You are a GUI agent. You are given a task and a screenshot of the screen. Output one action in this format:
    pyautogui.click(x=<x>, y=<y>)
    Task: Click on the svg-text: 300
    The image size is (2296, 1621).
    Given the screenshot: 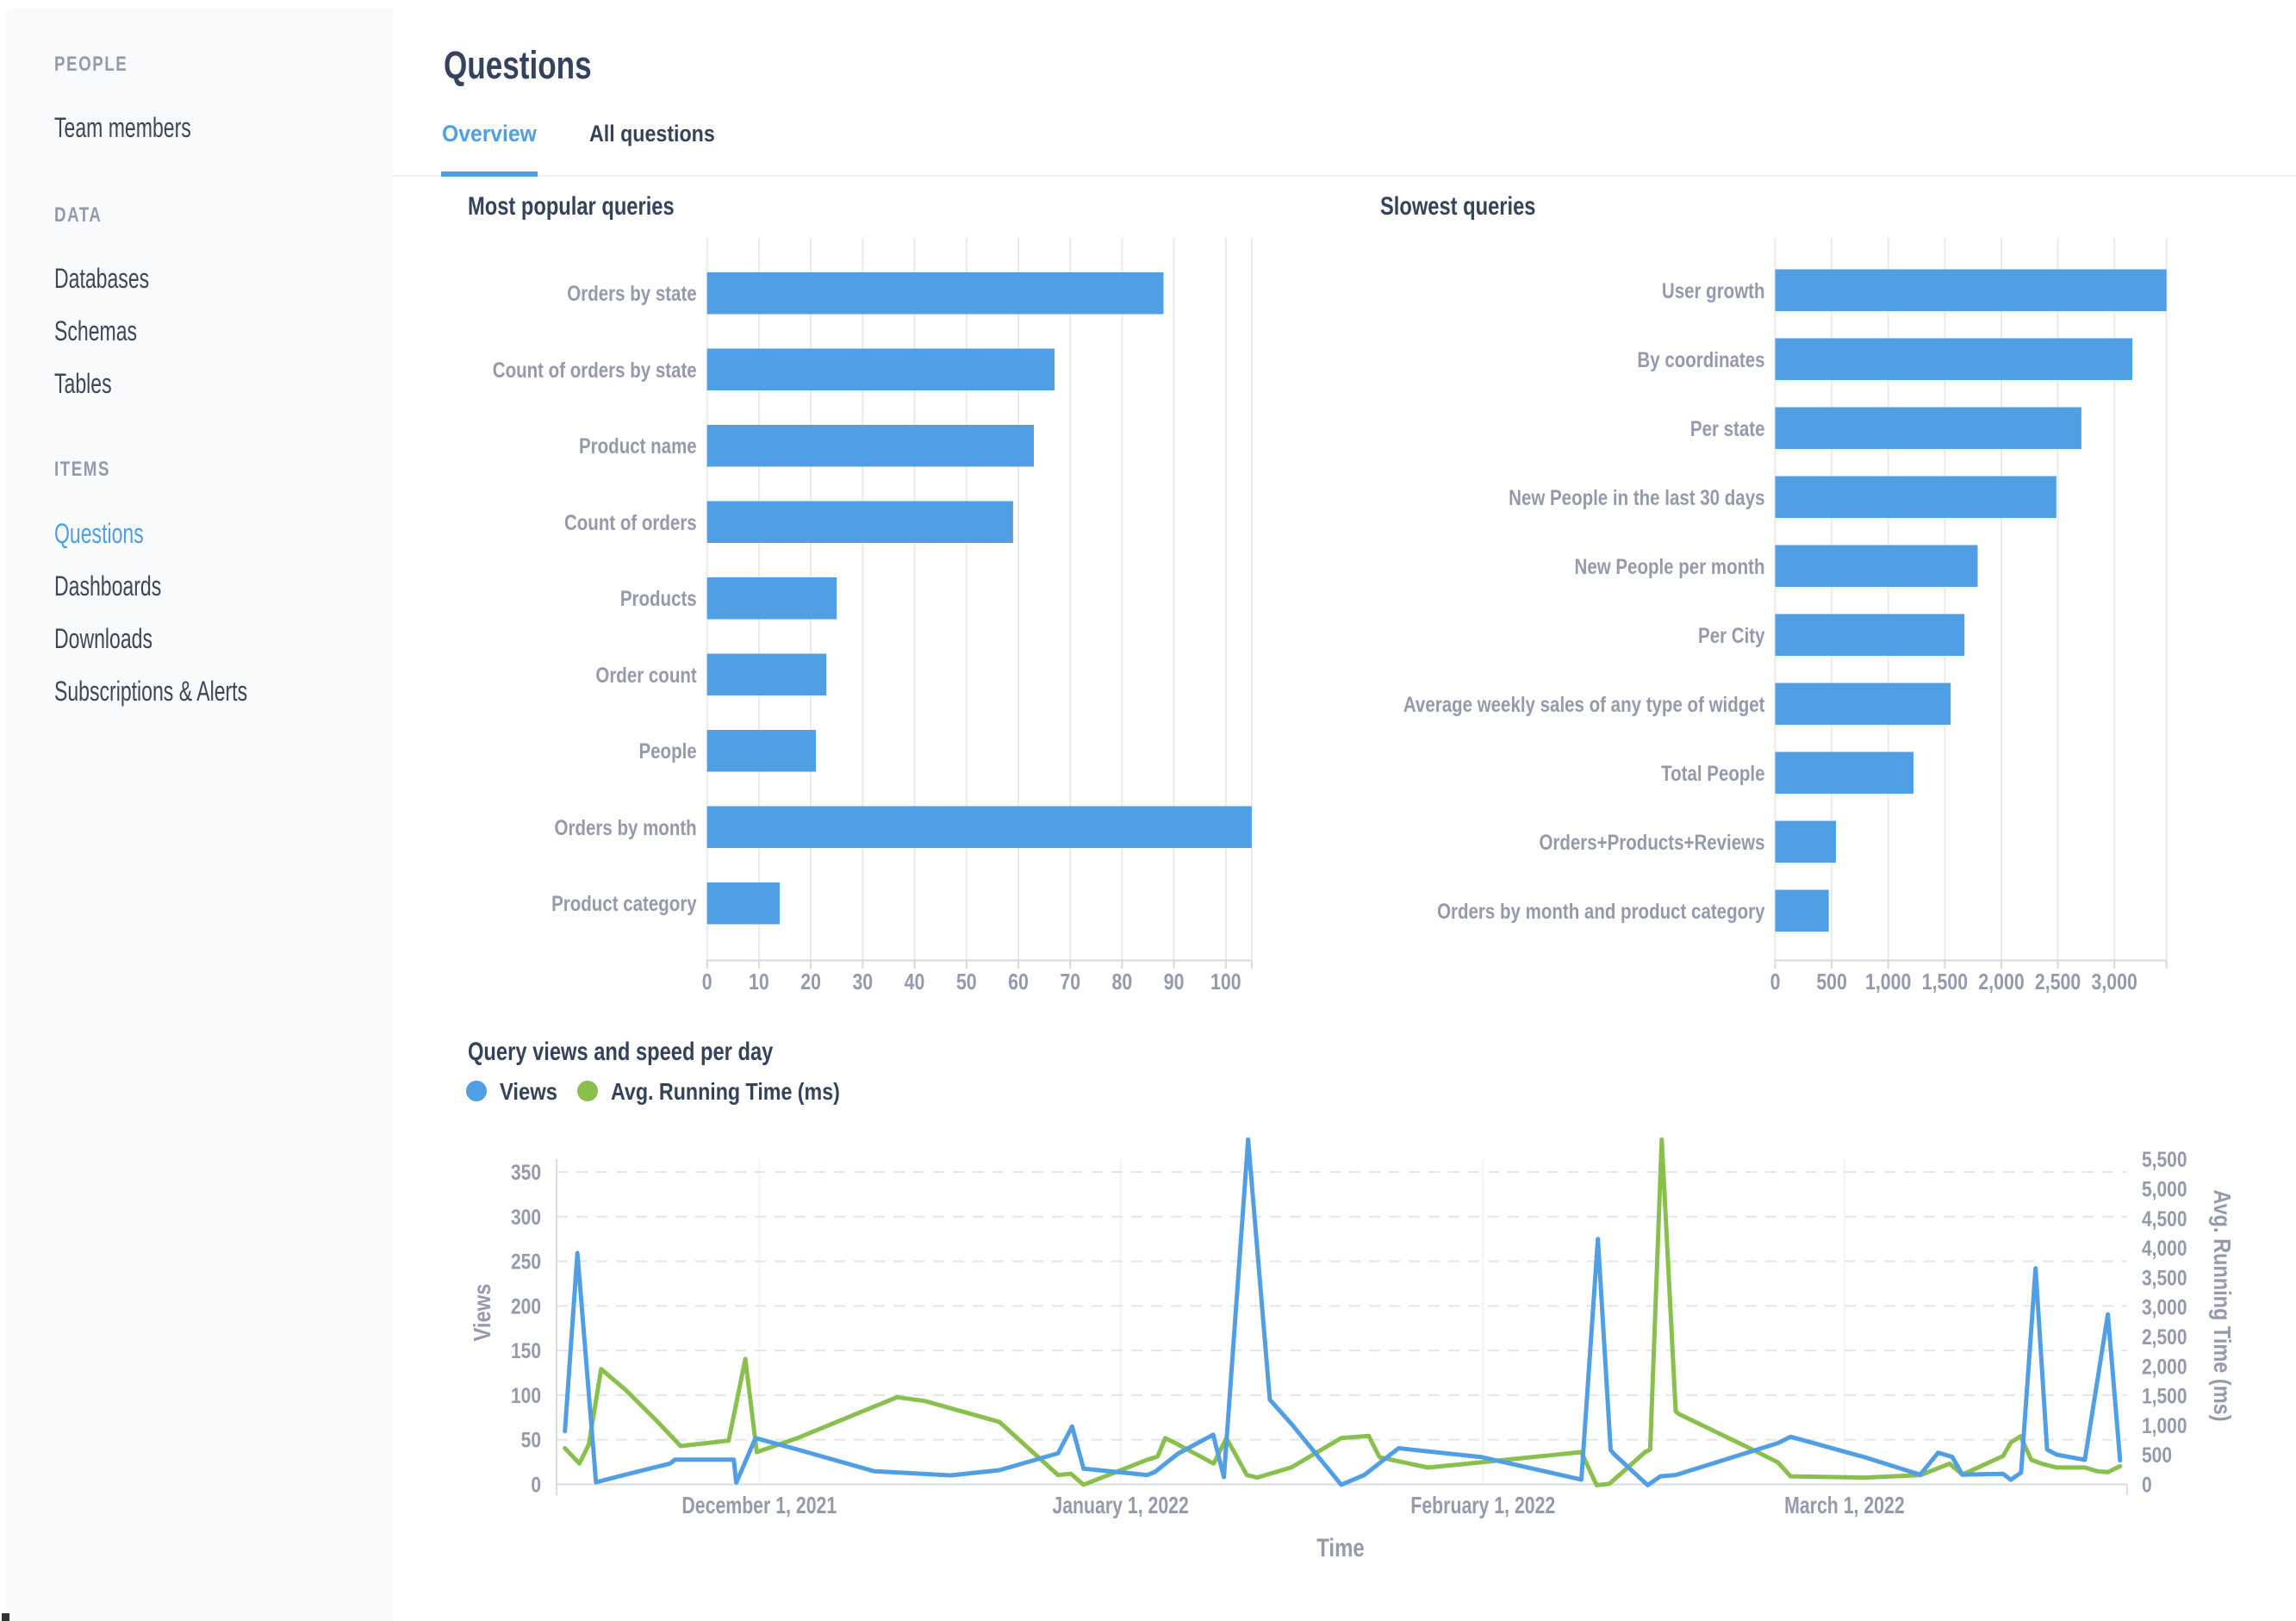 What is the action you would take?
    pyautogui.click(x=526, y=1217)
    